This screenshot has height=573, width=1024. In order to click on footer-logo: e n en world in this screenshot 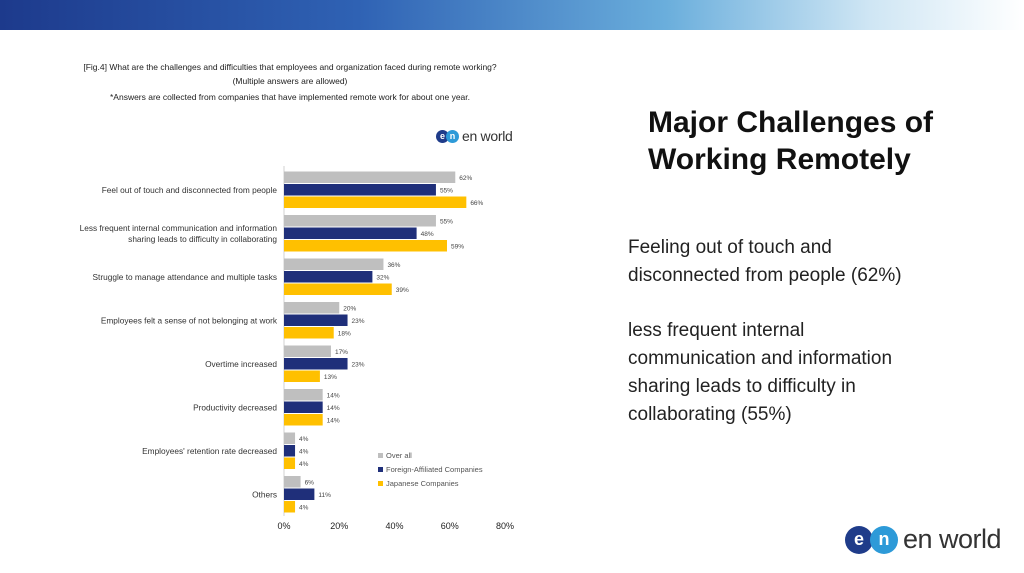, I will do `click(923, 539)`.